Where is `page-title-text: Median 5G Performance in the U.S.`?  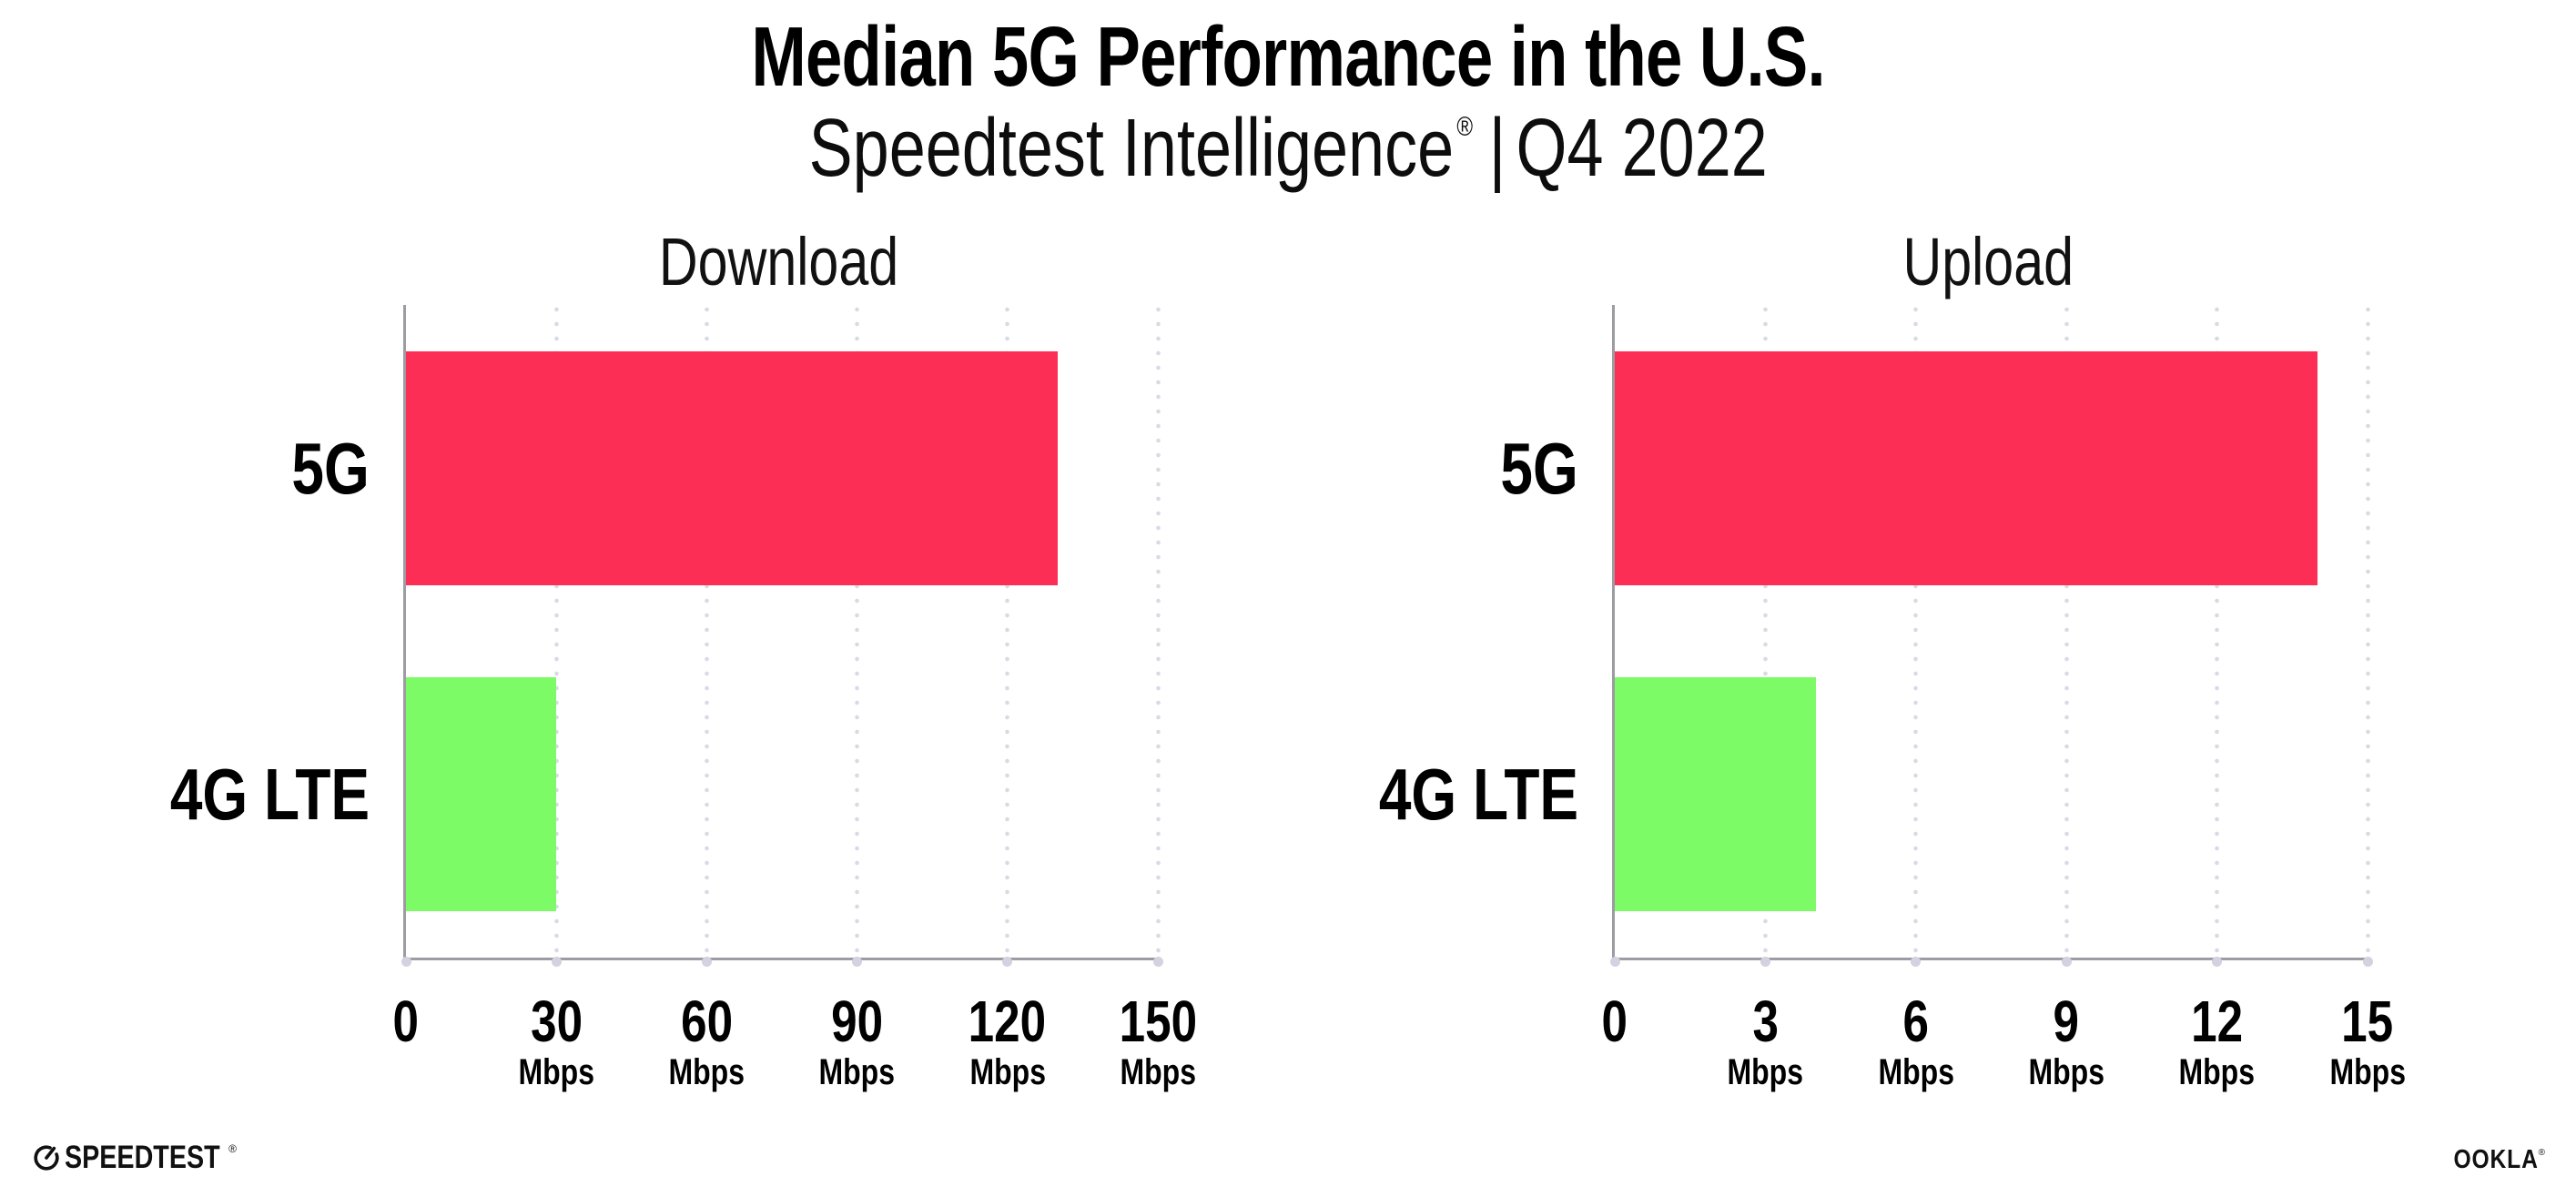
page-title-text: Median 5G Performance in the U.S. is located at coordinates (1288, 57).